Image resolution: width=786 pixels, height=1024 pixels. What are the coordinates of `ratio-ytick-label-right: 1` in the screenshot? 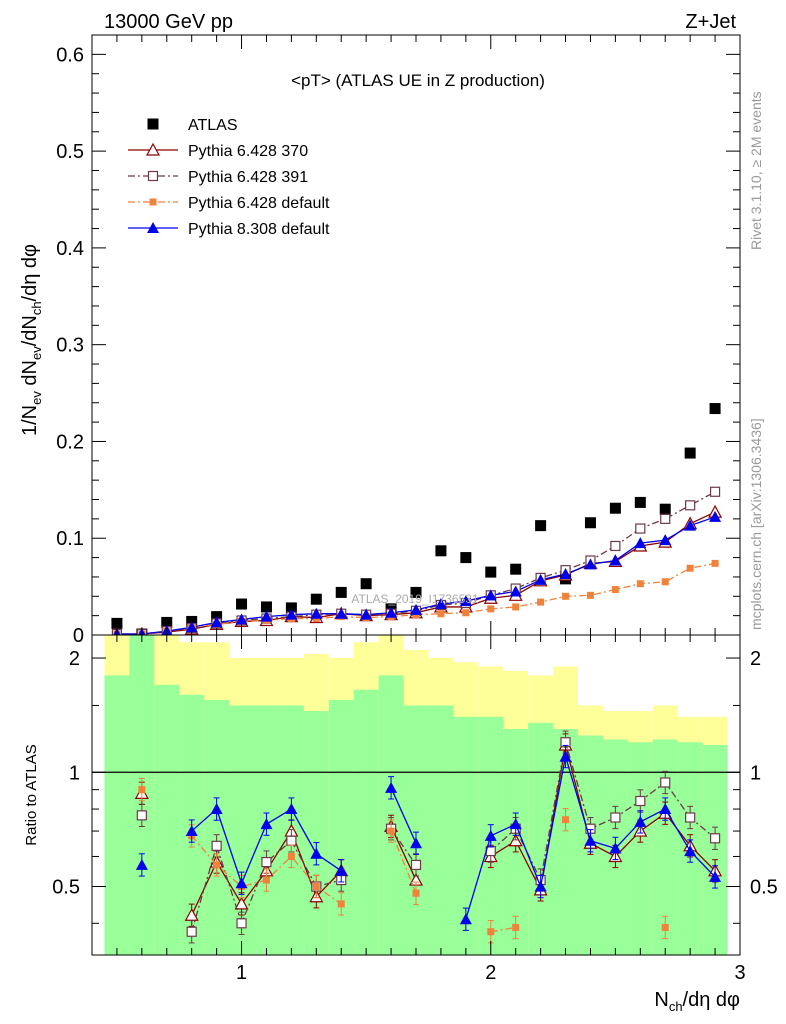 It's located at (755, 773).